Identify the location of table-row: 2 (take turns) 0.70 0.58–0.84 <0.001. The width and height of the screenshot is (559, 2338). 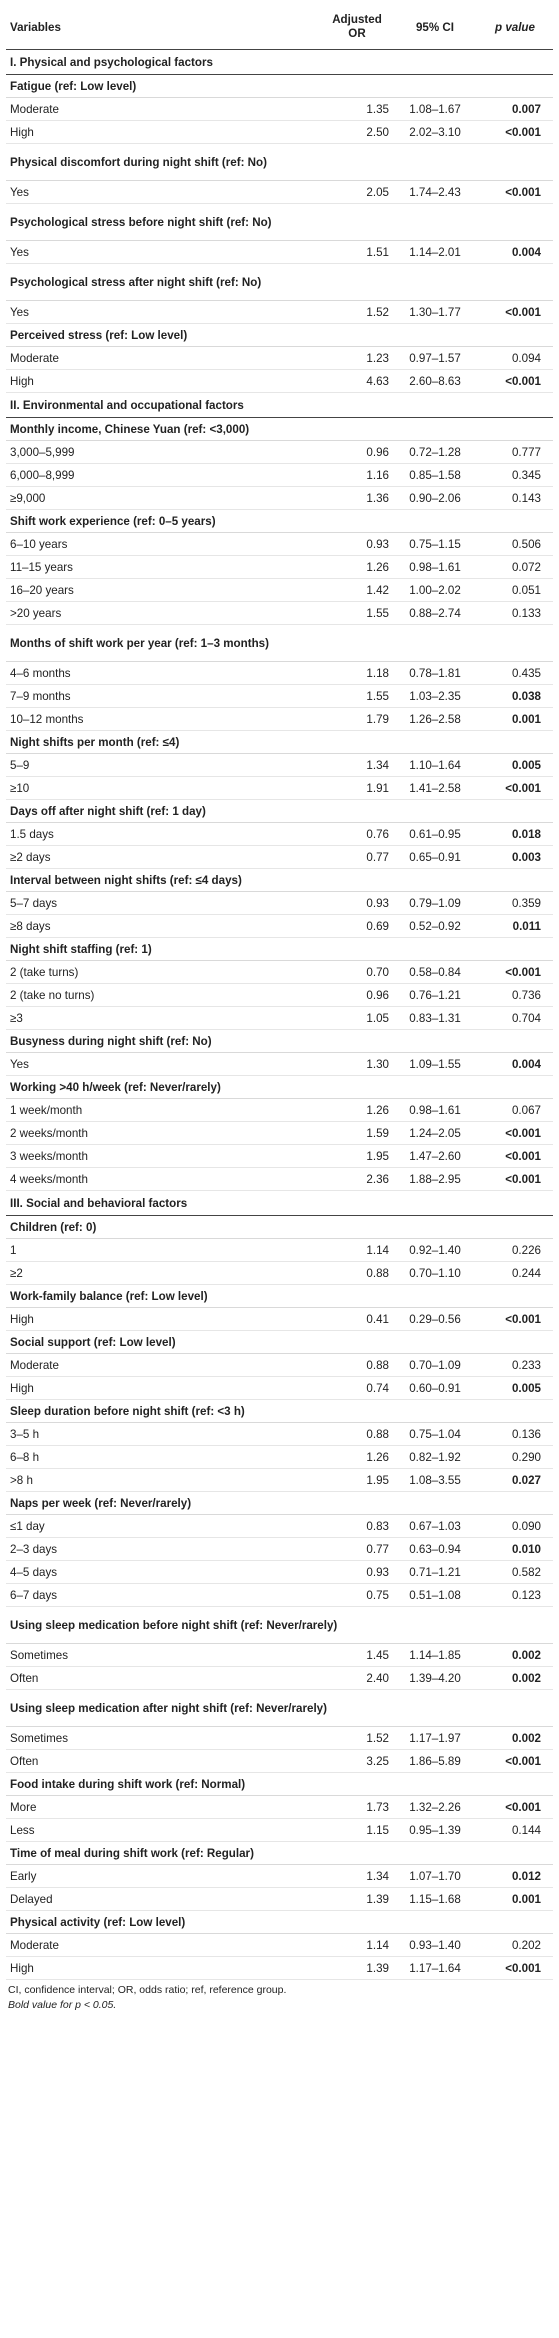
(279, 972).